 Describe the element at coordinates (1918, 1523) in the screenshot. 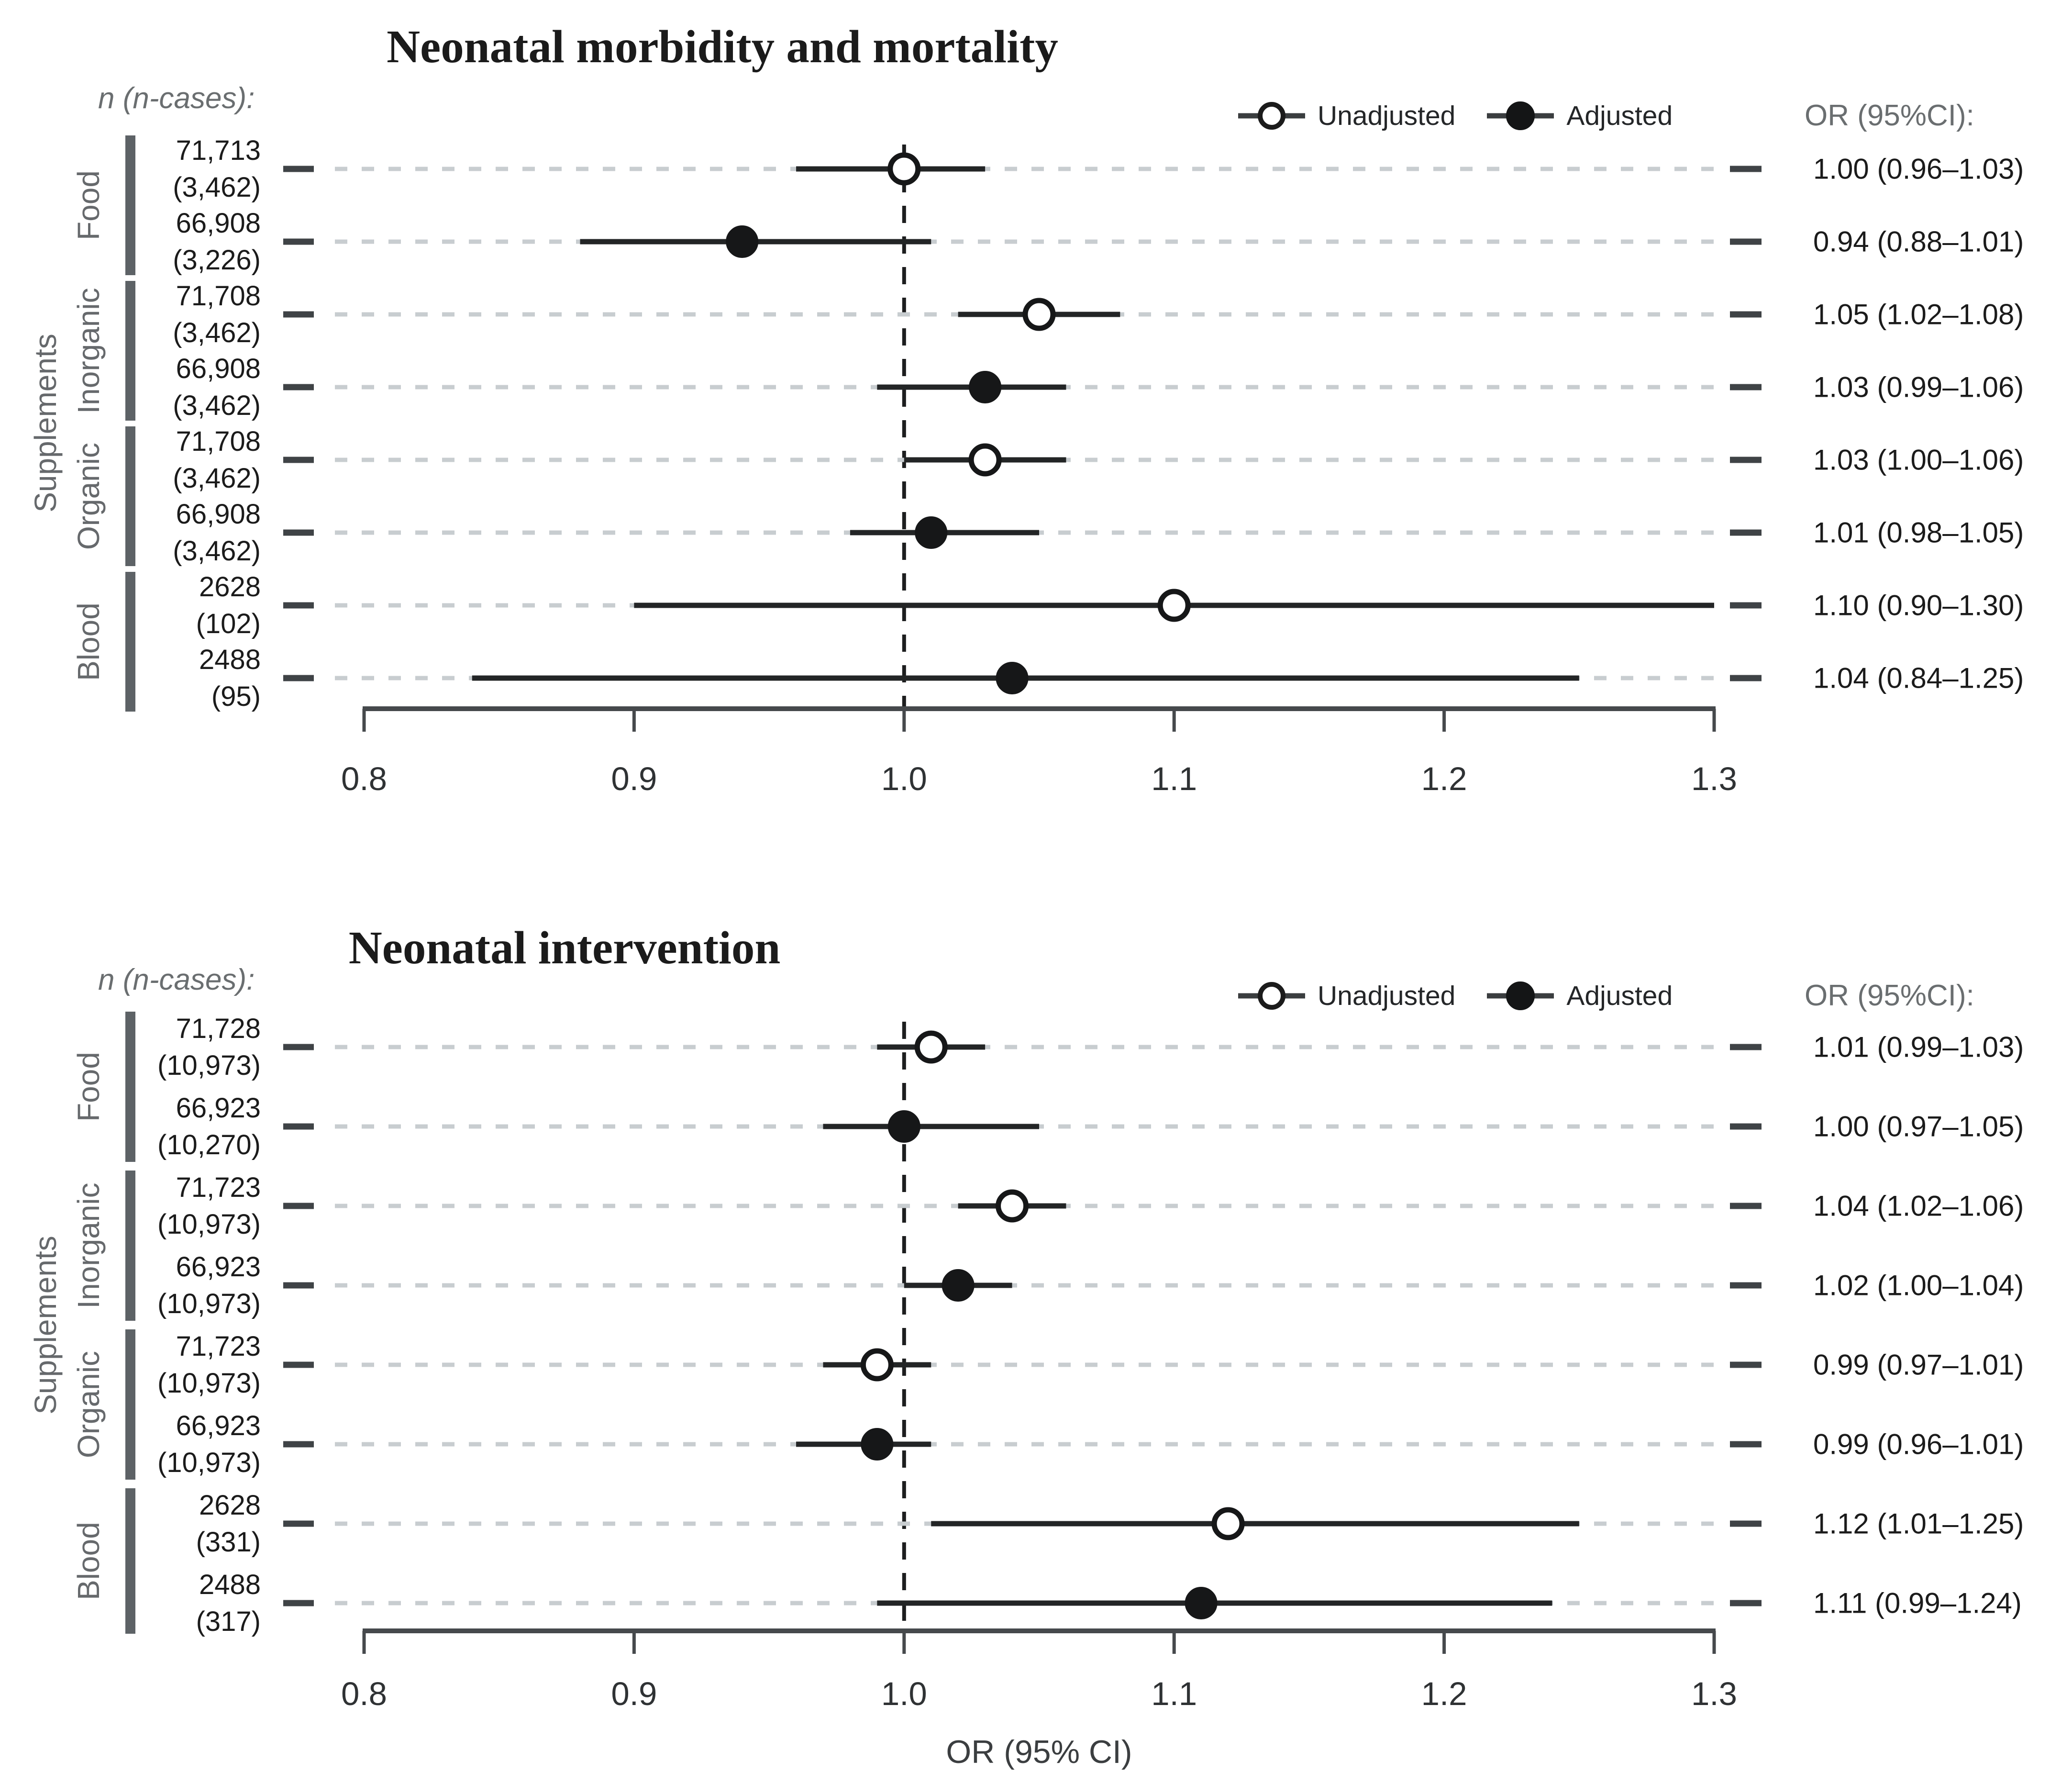

I see `row-or-label: 1.12 (1.01–1.25)` at that location.